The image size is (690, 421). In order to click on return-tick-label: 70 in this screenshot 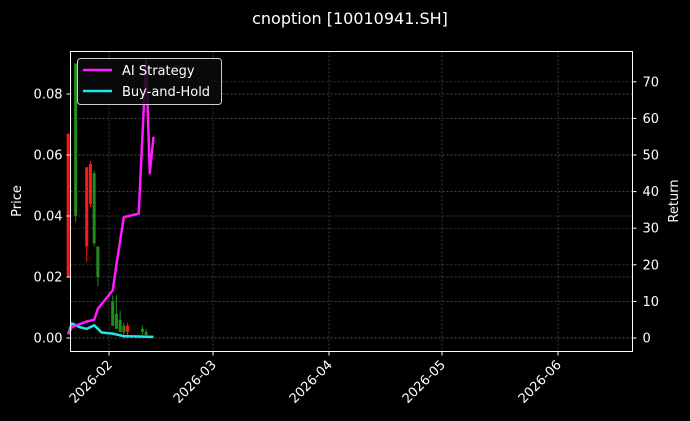, I will do `click(651, 82)`.